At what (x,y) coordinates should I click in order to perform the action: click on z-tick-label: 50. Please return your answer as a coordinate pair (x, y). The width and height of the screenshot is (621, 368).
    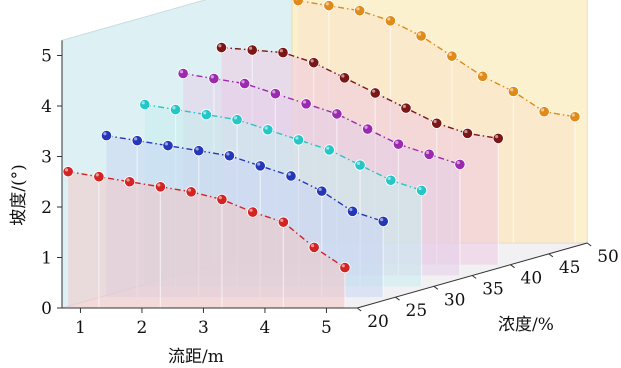
    Looking at the image, I should click on (608, 257).